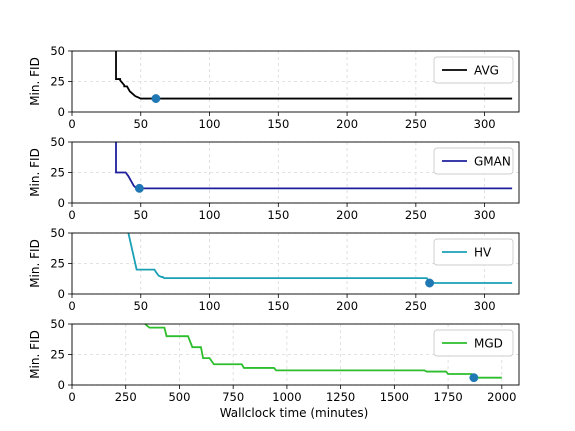  Describe the element at coordinates (483, 253) in the screenshot. I see `legend-label: HV` at that location.